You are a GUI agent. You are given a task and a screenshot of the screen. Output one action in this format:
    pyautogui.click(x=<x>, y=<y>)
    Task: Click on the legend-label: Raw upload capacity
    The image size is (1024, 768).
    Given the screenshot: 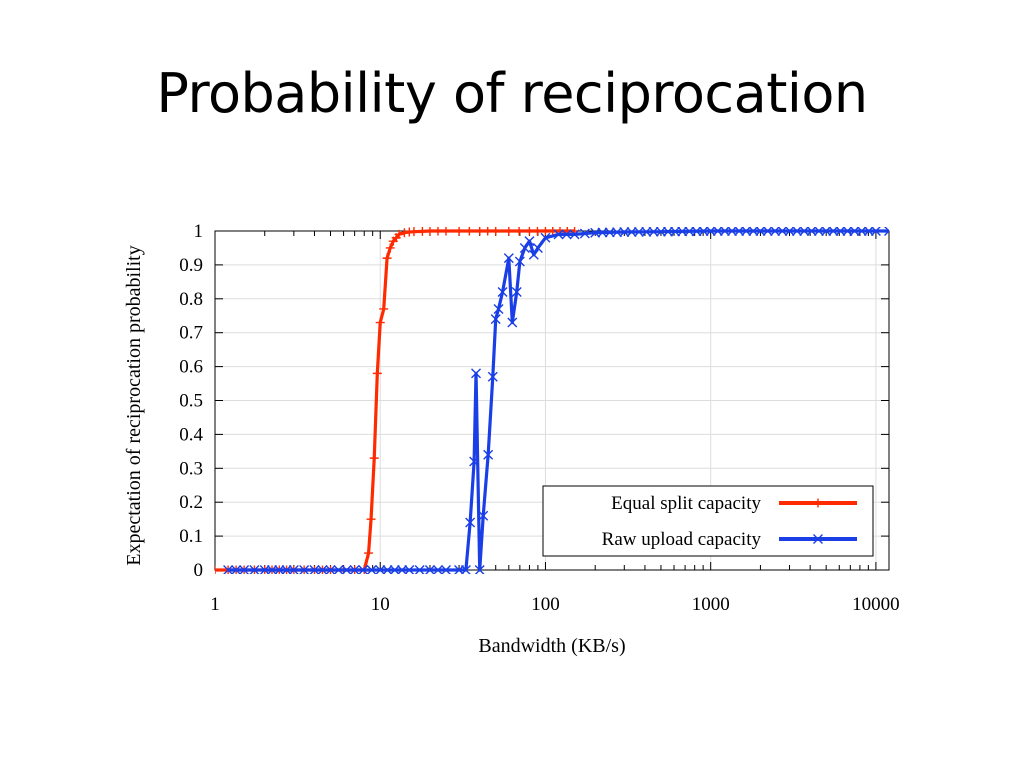 What is the action you would take?
    pyautogui.click(x=682, y=539)
    